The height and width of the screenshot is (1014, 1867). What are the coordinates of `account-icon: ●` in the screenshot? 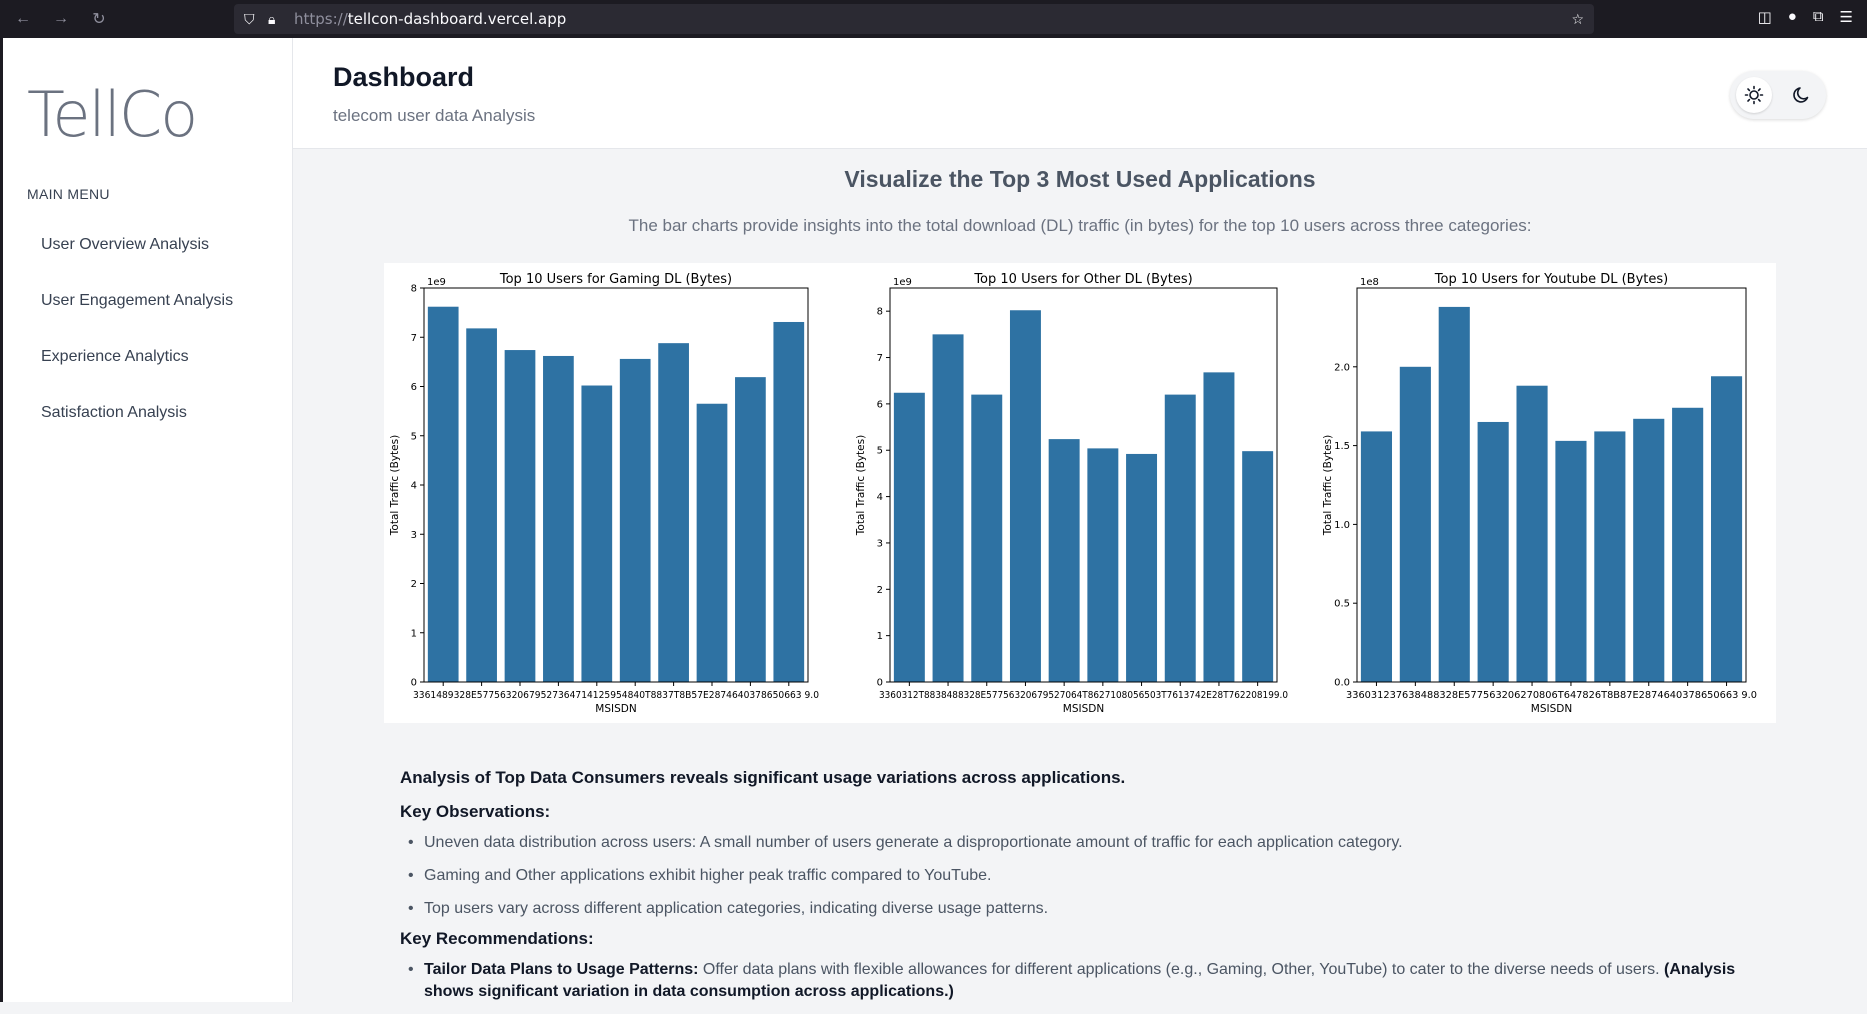 It's located at (1792, 16).